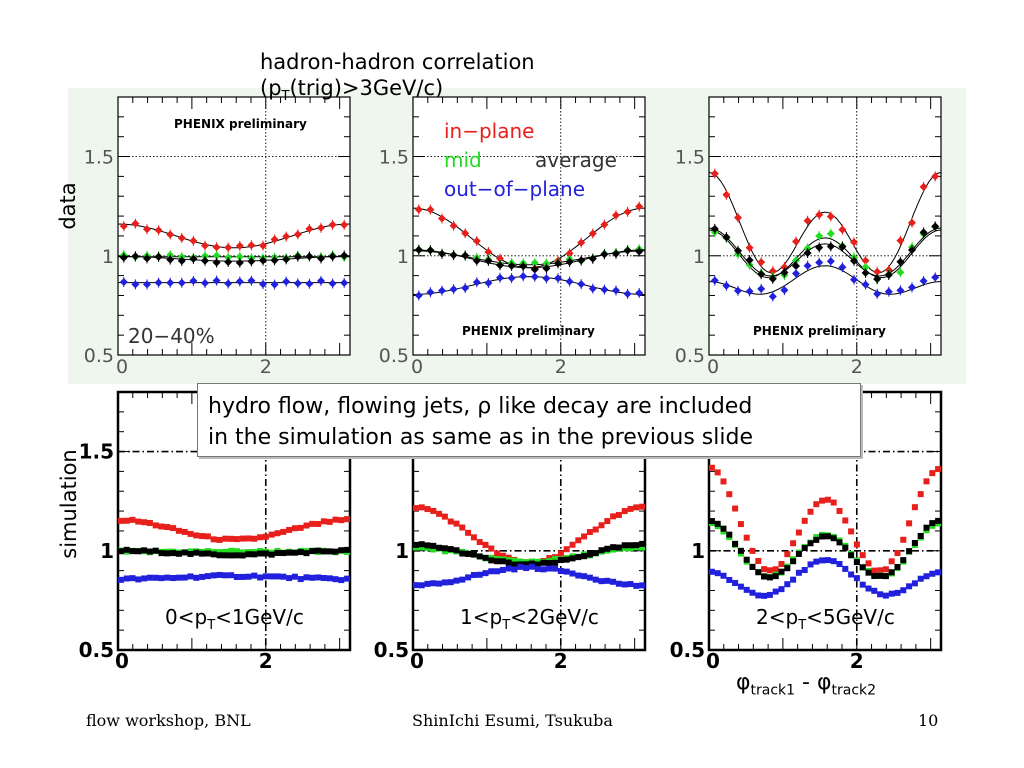  I want to click on legend-mid: mid, so click(463, 160).